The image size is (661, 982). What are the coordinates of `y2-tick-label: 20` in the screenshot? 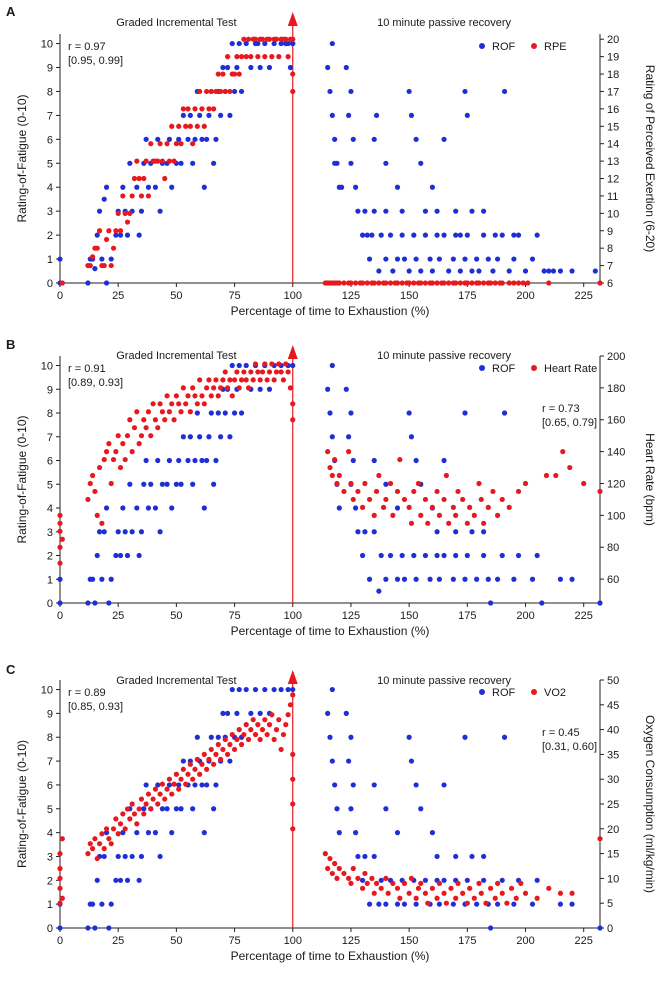 It's located at (613, 40).